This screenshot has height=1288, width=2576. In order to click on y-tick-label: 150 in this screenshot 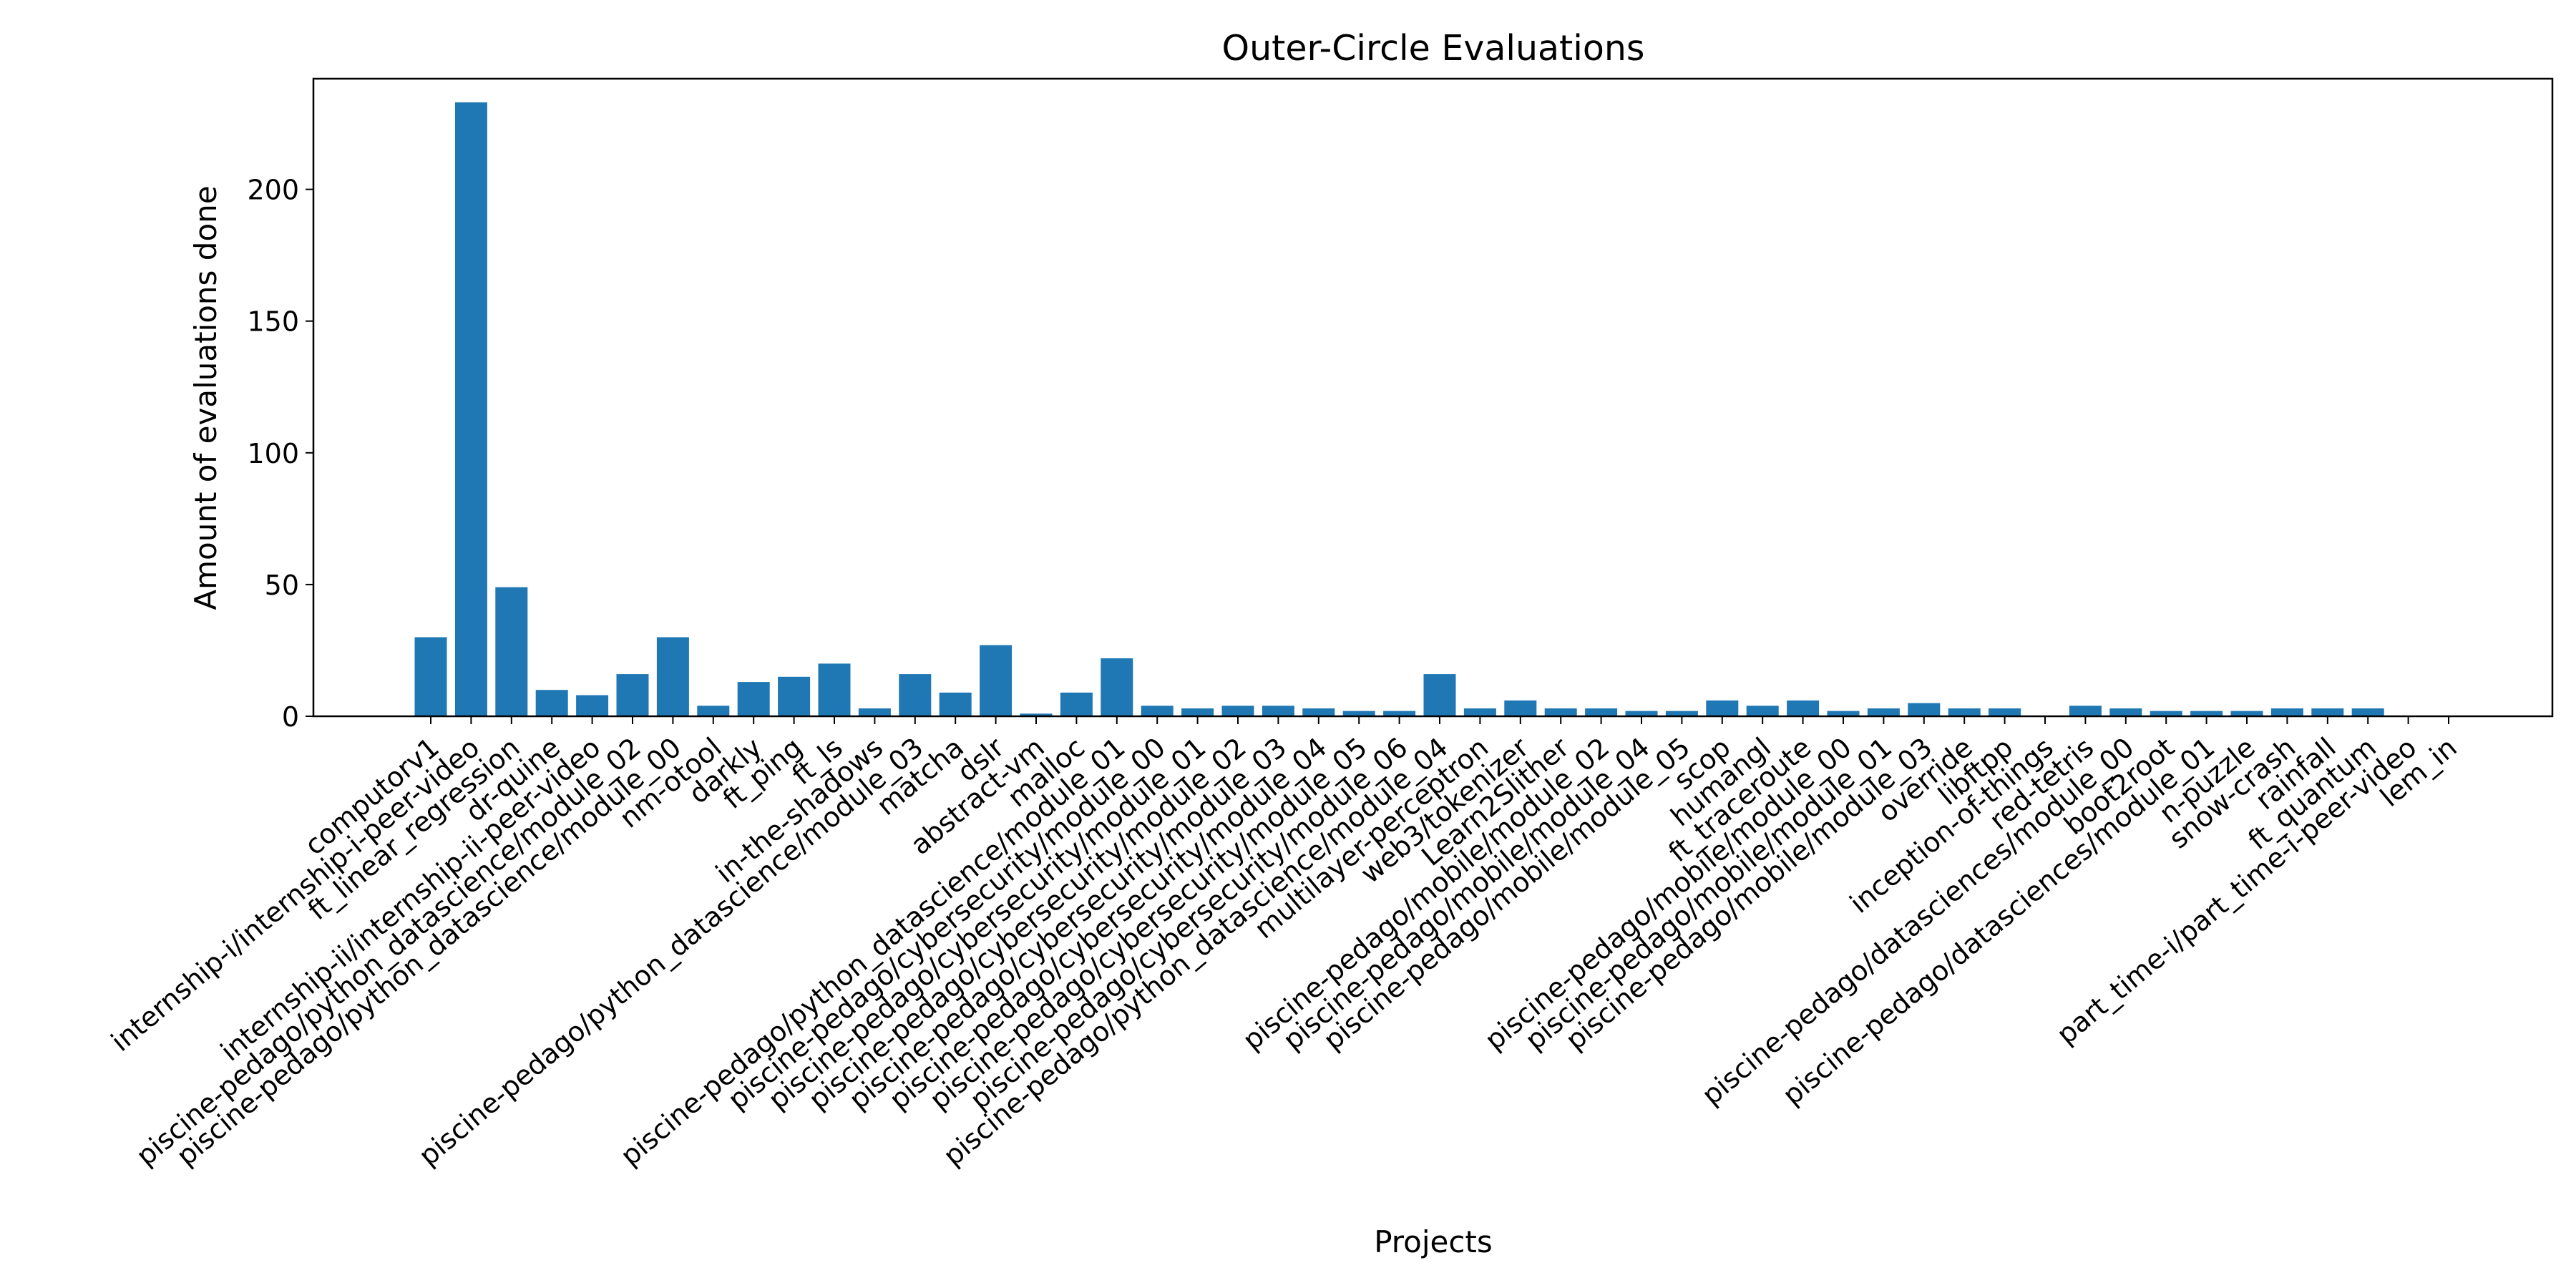, I will do `click(273, 322)`.